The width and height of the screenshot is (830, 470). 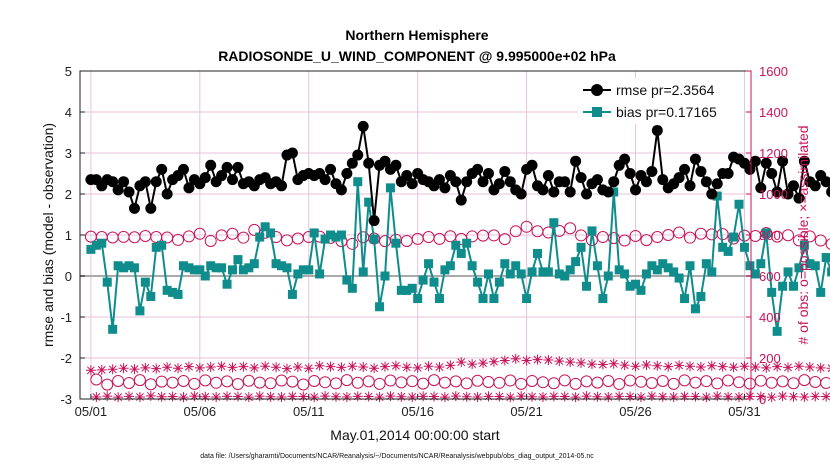 What do you see at coordinates (803, 234) in the screenshot?
I see `y-axis-label-right: # of obs: o=possible; ×=assimilated` at bounding box center [803, 234].